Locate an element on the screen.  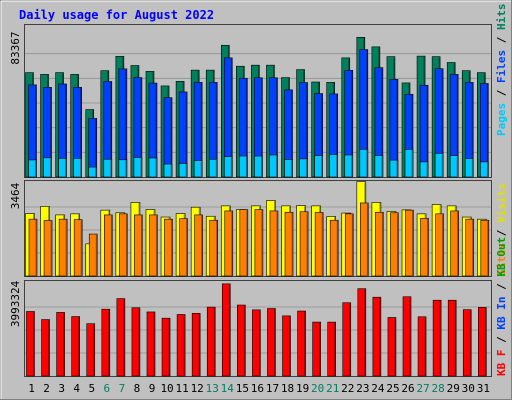
x-tick-label-day-13: 13 is located at coordinates (212, 388).